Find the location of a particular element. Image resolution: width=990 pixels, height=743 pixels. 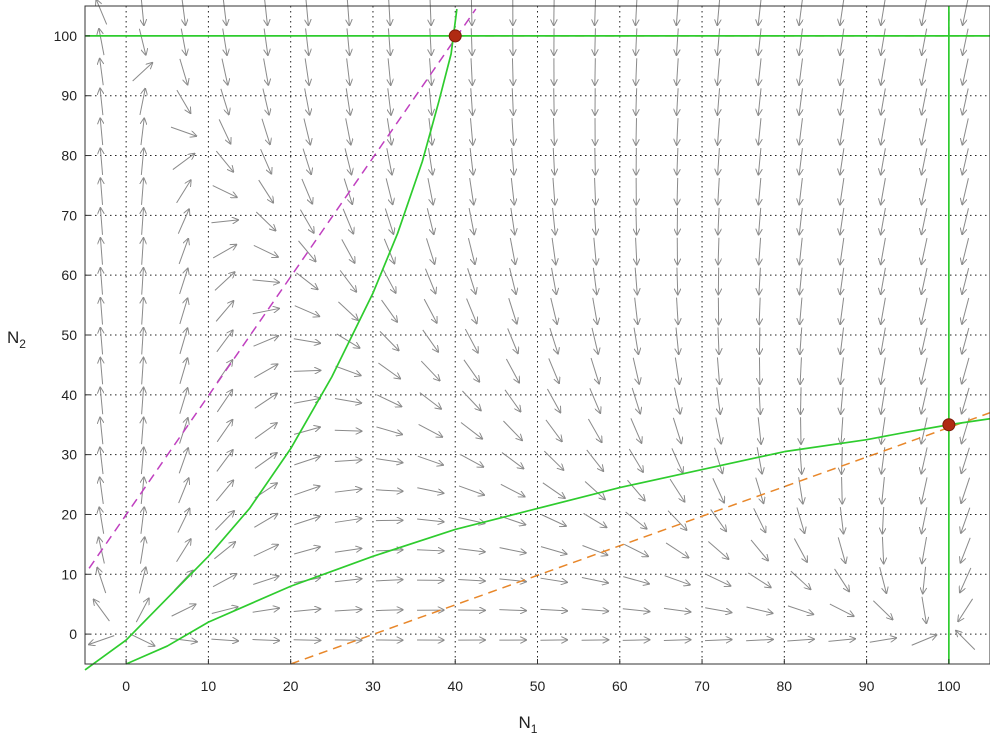

x-tick-label: 50 is located at coordinates (538, 686).